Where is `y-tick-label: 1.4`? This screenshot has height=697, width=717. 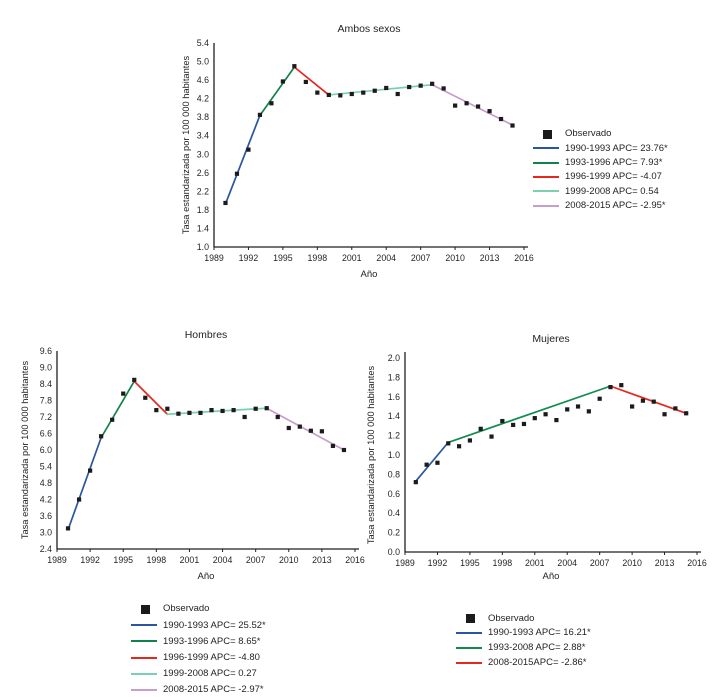
y-tick-label: 1.4 is located at coordinates (394, 416).